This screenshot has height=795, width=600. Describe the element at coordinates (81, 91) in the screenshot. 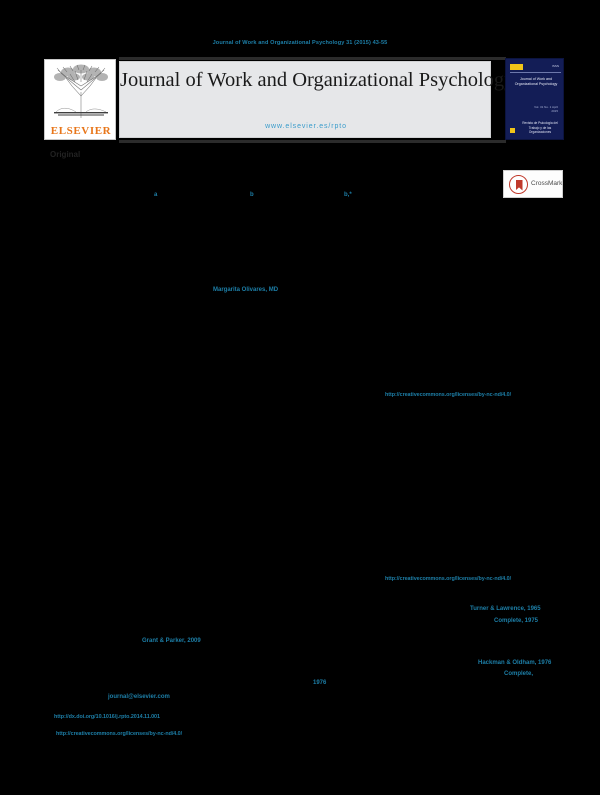

I see `elsevier-tree-icon` at that location.